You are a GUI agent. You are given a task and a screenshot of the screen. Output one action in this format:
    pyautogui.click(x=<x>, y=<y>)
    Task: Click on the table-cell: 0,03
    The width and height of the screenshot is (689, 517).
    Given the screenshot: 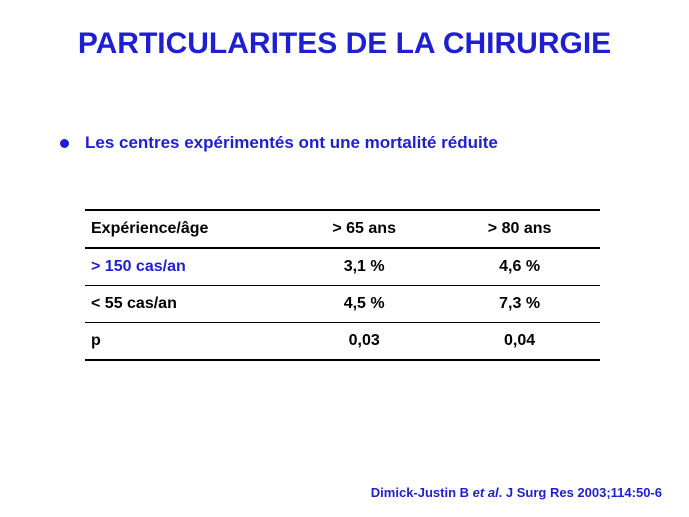 What is the action you would take?
    pyautogui.click(x=364, y=341)
    